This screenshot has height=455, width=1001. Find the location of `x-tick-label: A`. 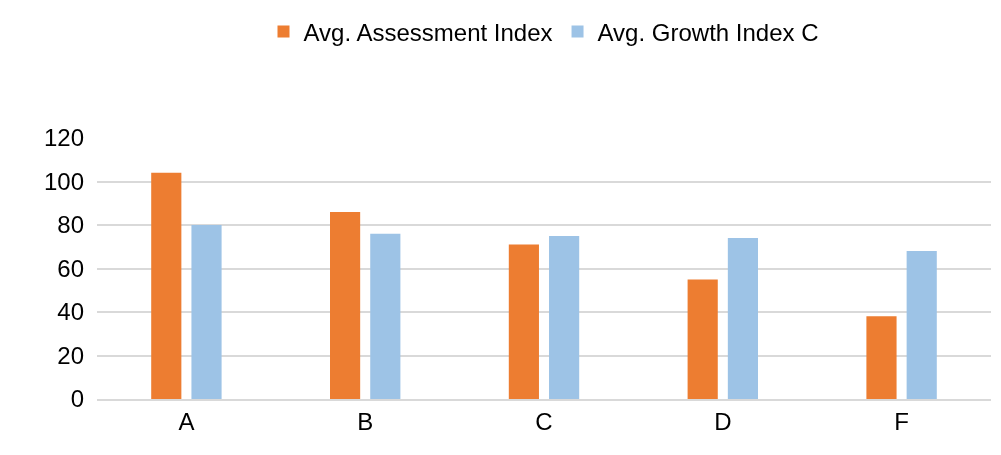

x-tick-label: A is located at coordinates (186, 421).